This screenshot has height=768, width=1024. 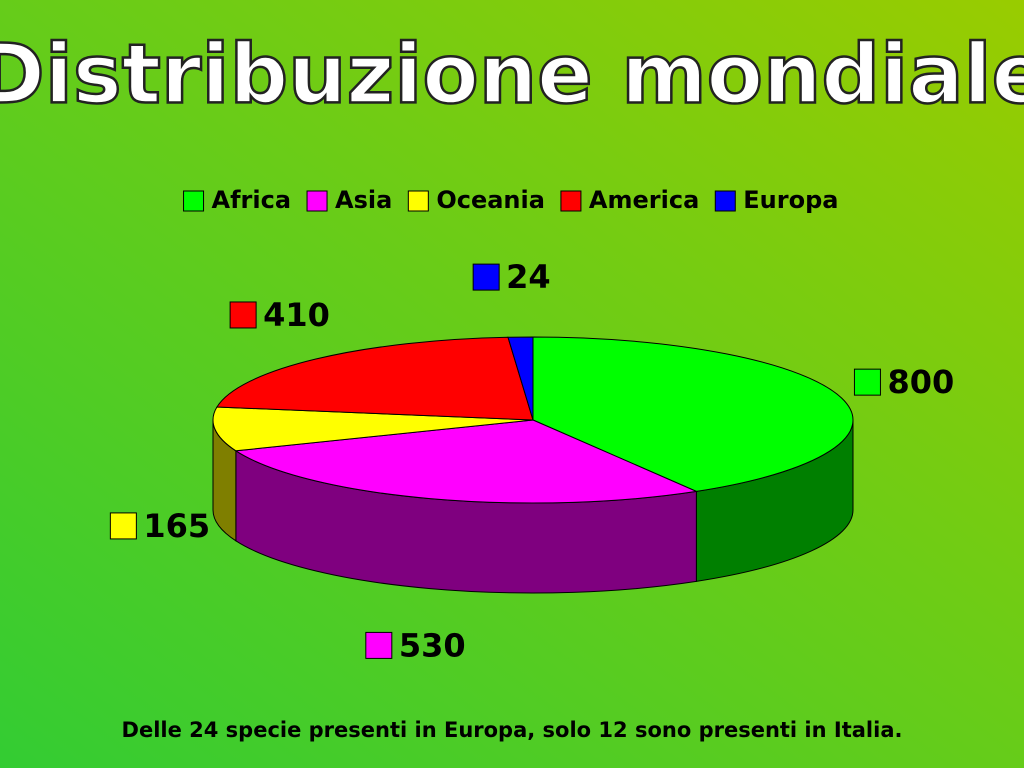 What do you see at coordinates (296, 315) in the screenshot?
I see `value-label: 410` at bounding box center [296, 315].